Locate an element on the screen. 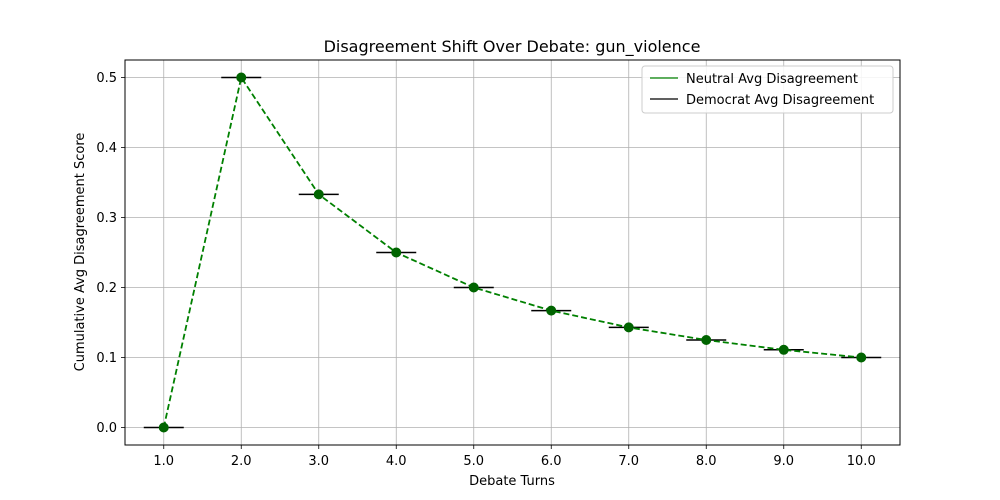  y-axis-label: Cumulative Avg Disagreement Score is located at coordinates (80, 252).